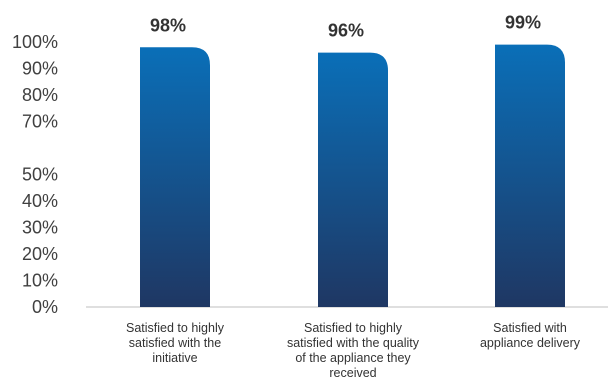 The height and width of the screenshot is (381, 608). Describe the element at coordinates (40, 254) in the screenshot. I see `y-tick-label: 20%` at that location.